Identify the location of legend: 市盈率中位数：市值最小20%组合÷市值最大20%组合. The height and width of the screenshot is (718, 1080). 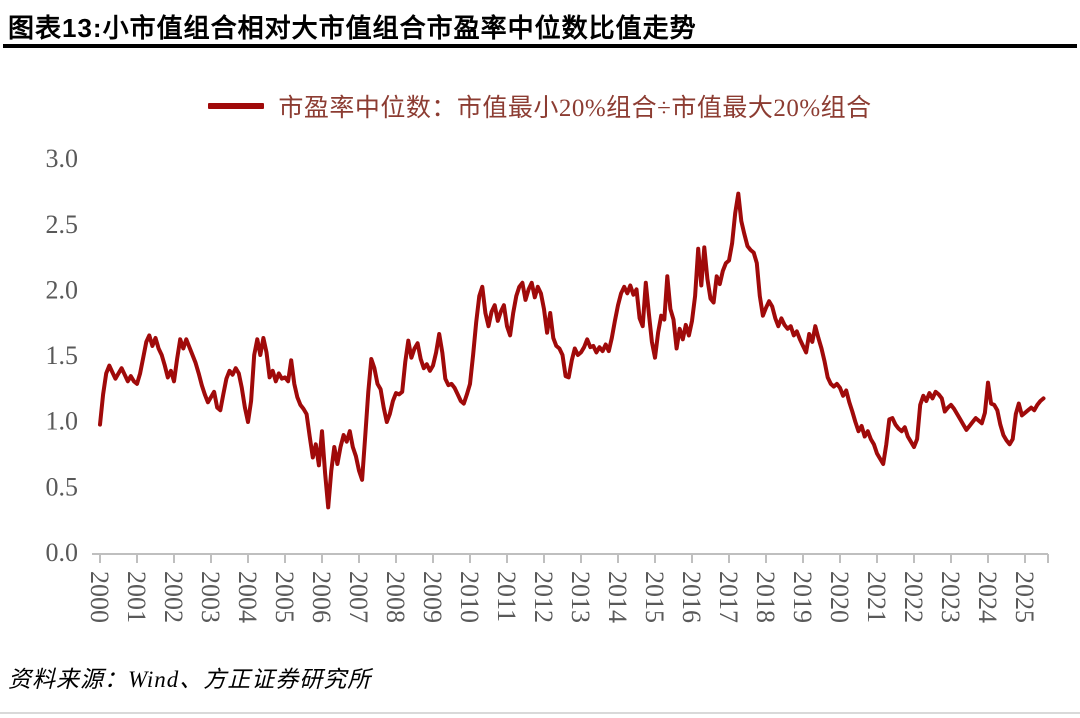
(540, 106).